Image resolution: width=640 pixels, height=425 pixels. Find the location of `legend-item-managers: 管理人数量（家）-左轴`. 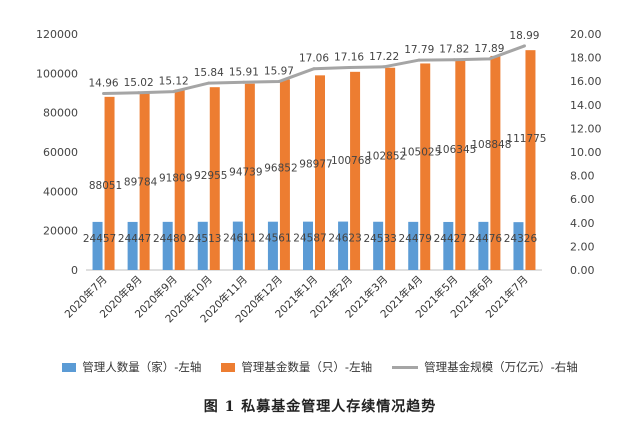

legend-item-managers: 管理人数量（家）-左轴 is located at coordinates (131, 367).